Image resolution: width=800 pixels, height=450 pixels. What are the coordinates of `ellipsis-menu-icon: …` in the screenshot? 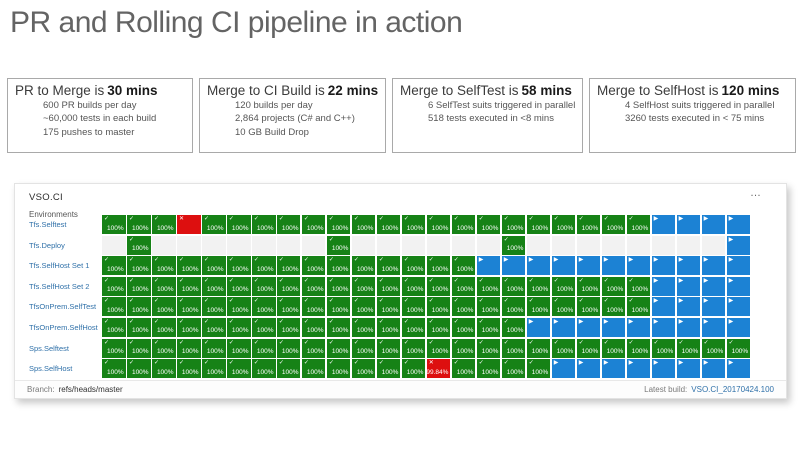 It's located at (756, 193).